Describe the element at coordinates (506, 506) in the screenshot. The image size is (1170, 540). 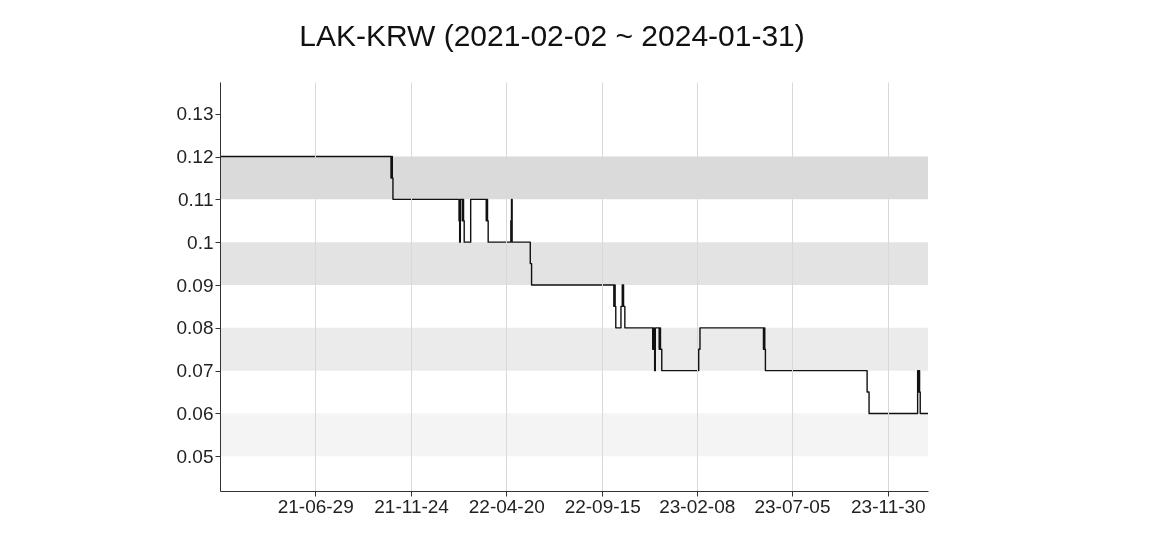
I see `x-tick-label: 22-04-20` at that location.